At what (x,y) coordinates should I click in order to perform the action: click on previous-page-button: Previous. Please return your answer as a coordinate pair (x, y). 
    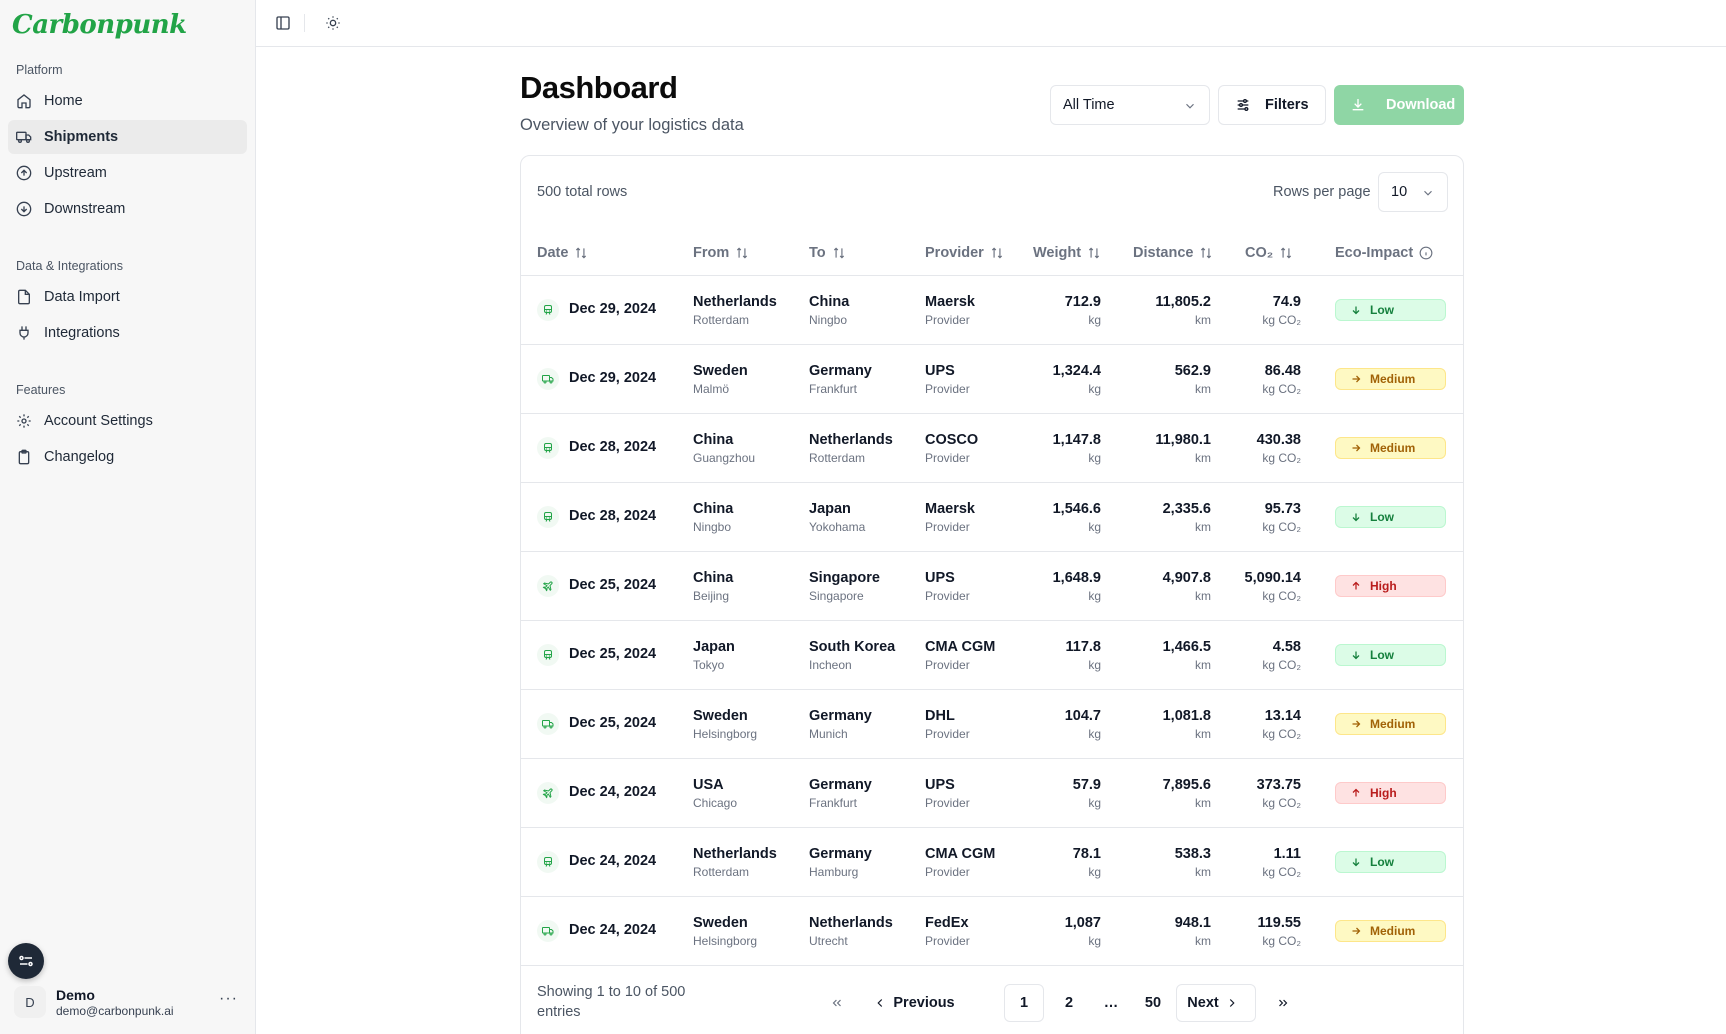
    Looking at the image, I should click on (911, 1003).